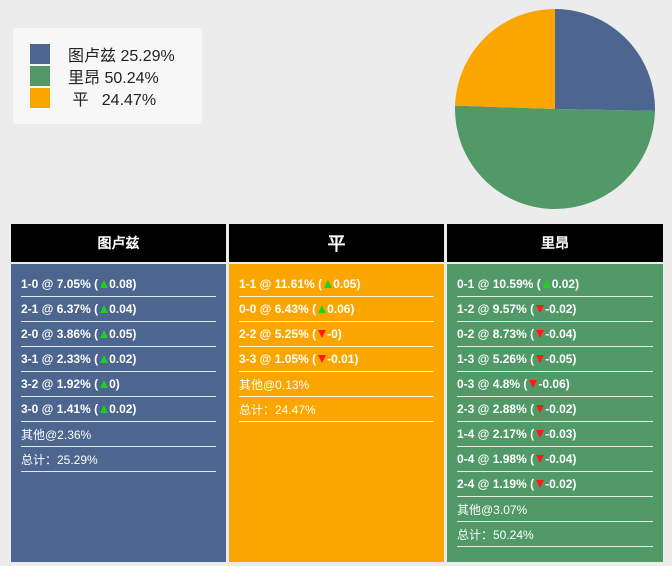  What do you see at coordinates (60, 334) in the screenshot?
I see `score-text: 2-0 @ 3.86% (` at bounding box center [60, 334].